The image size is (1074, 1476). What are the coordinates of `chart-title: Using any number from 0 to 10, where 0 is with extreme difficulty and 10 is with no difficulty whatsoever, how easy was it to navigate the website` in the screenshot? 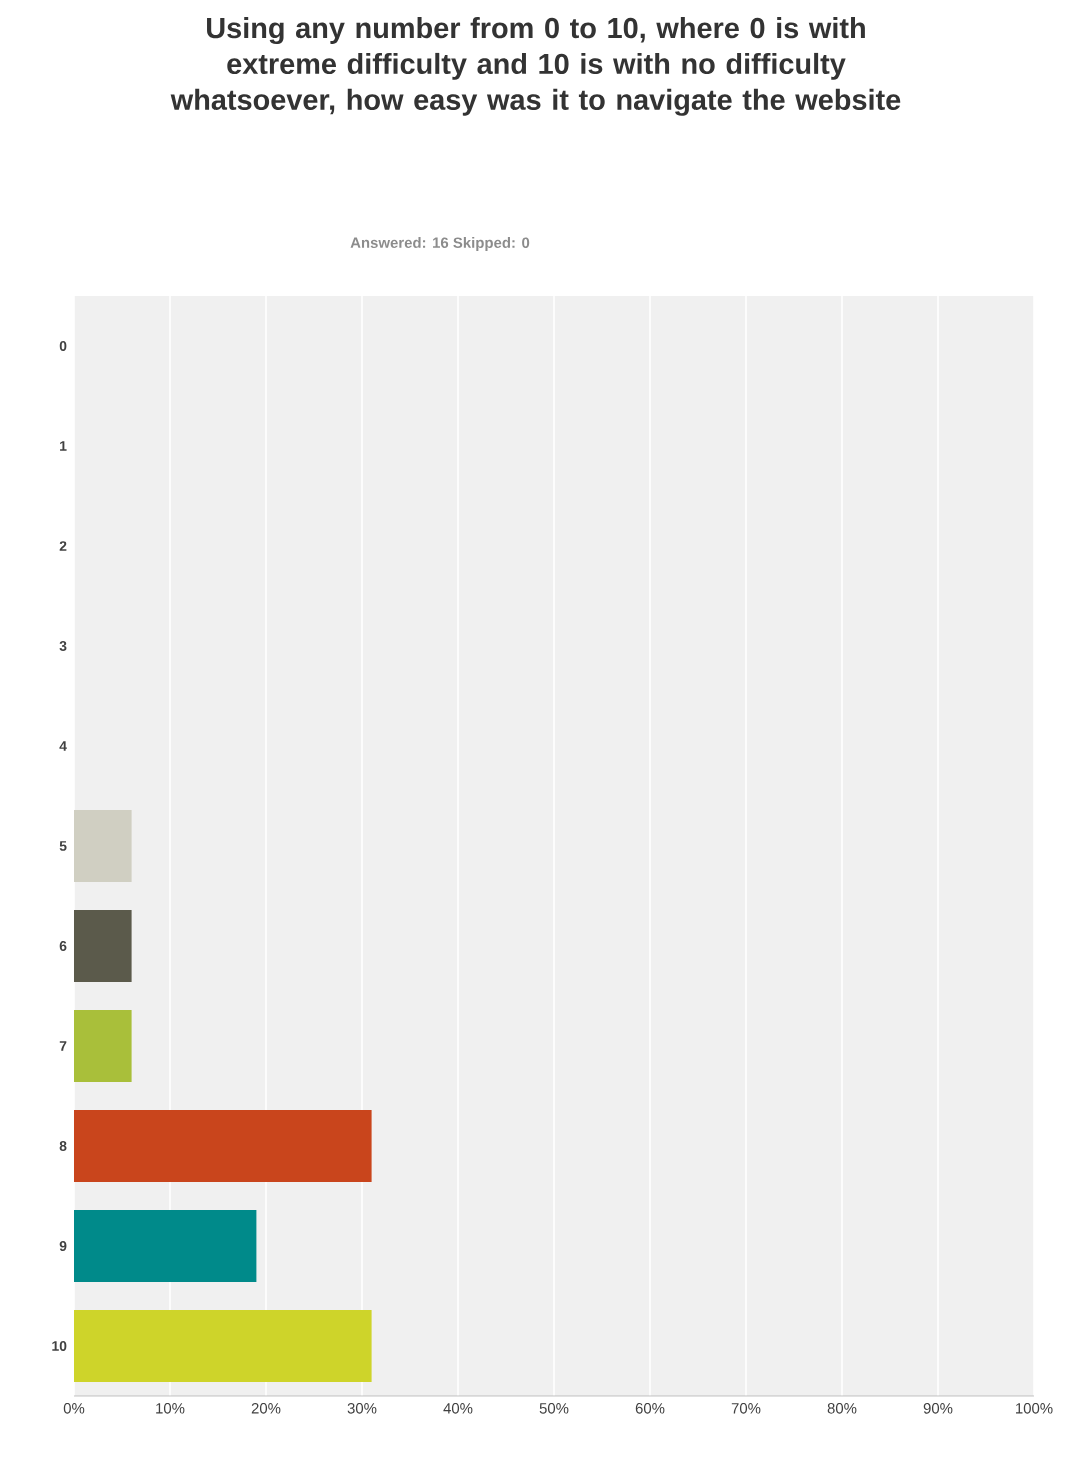 It's located at (535, 66).